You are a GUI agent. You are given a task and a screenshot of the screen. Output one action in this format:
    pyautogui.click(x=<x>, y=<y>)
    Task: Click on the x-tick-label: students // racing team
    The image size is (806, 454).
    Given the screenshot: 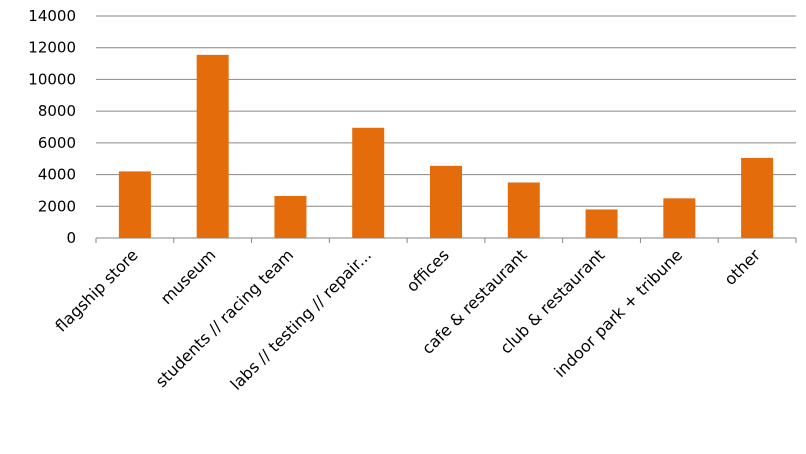 What is the action you would take?
    pyautogui.click(x=225, y=318)
    